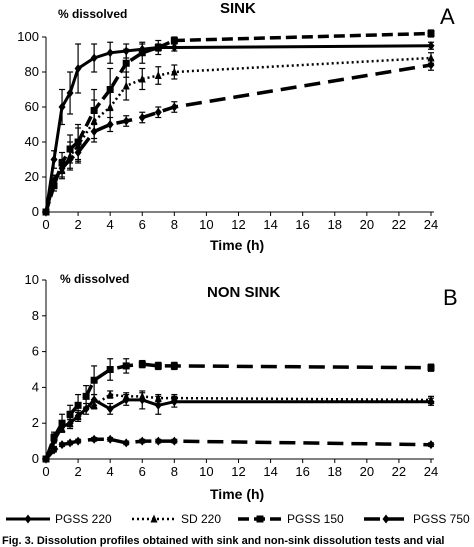 The width and height of the screenshot is (474, 547). Describe the element at coordinates (35, 386) in the screenshot. I see `panel-b-y-tick-label: 4` at that location.